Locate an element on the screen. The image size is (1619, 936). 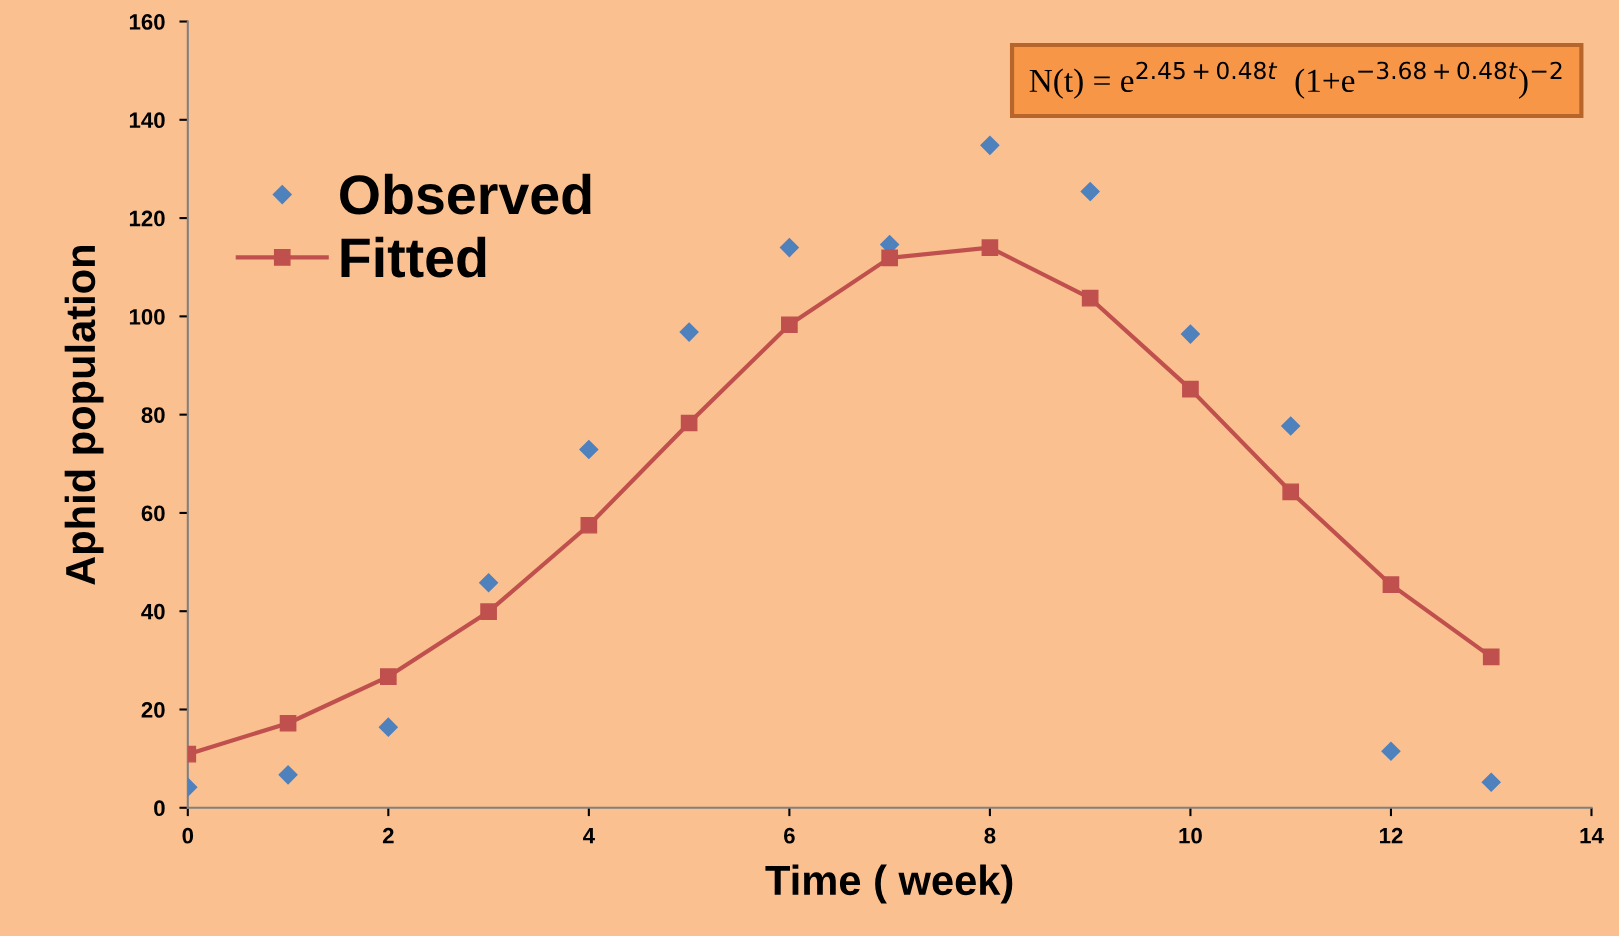
y-tick-label: 120 is located at coordinates (147, 218).